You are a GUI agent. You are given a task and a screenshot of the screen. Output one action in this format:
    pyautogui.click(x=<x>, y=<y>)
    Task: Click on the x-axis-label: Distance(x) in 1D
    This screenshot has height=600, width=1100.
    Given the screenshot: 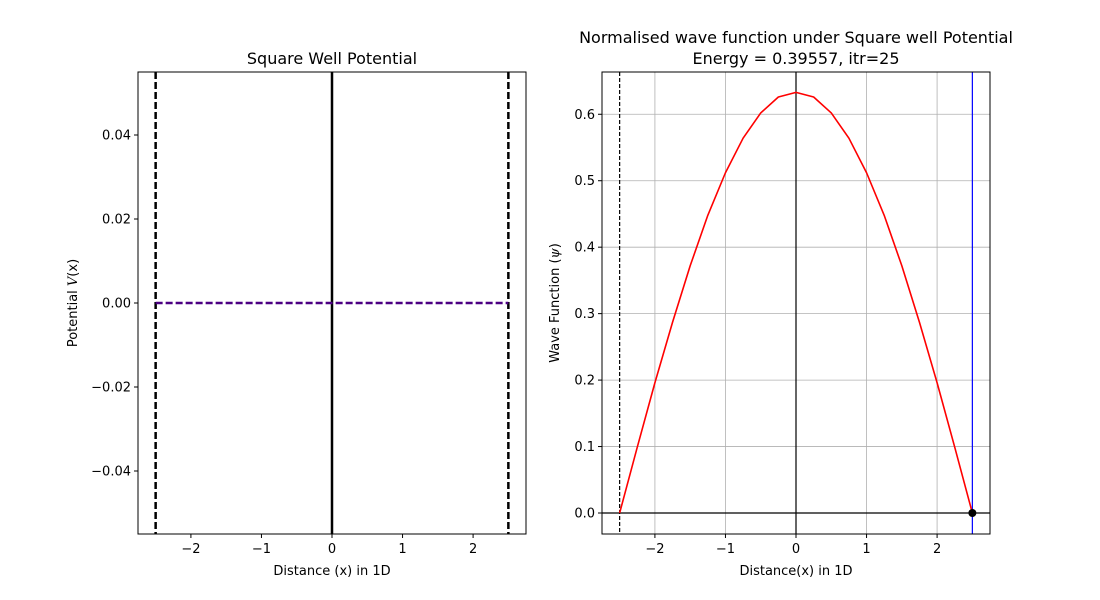 What is the action you would take?
    pyautogui.click(x=795, y=571)
    